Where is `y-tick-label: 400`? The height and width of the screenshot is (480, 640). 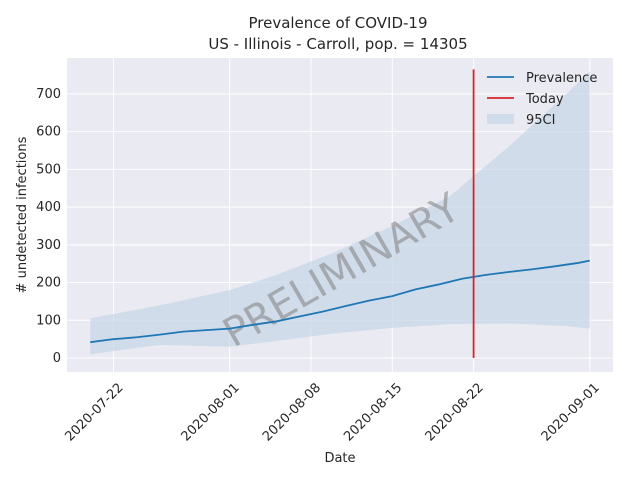
y-tick-label: 400 is located at coordinates (48, 207).